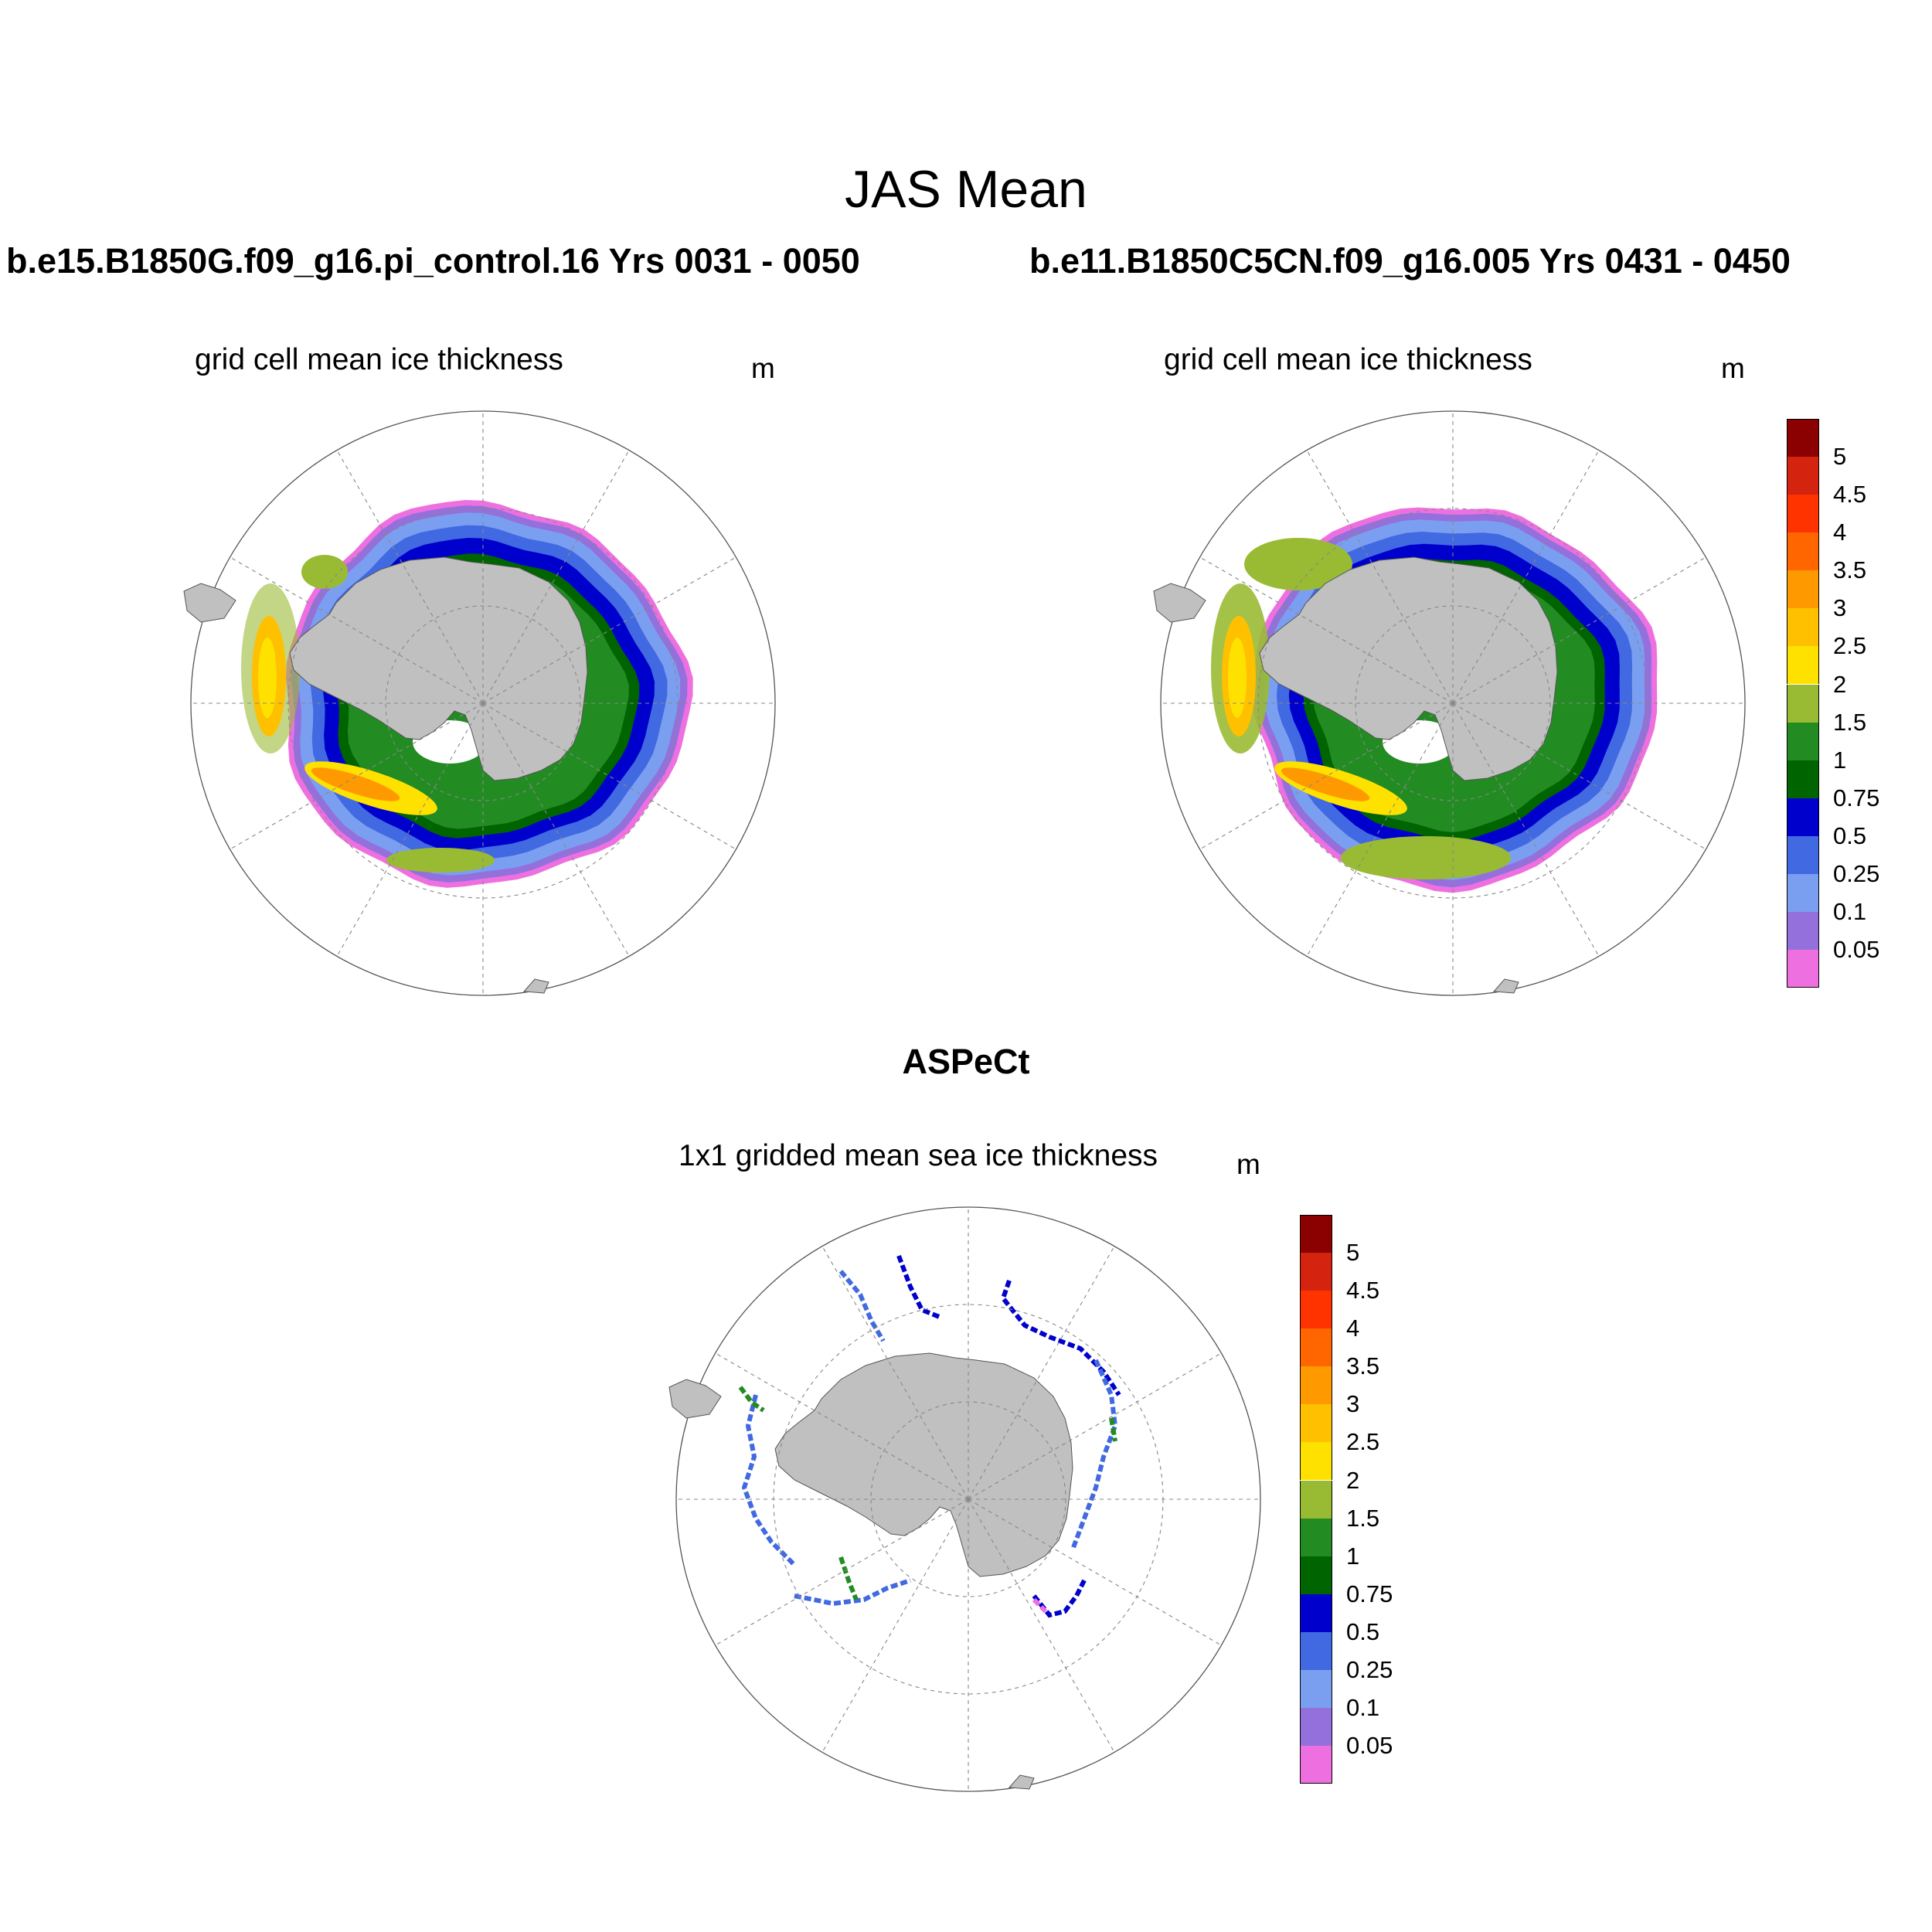  I want to click on panel-3-colorbar-label: 2, so click(1353, 1480).